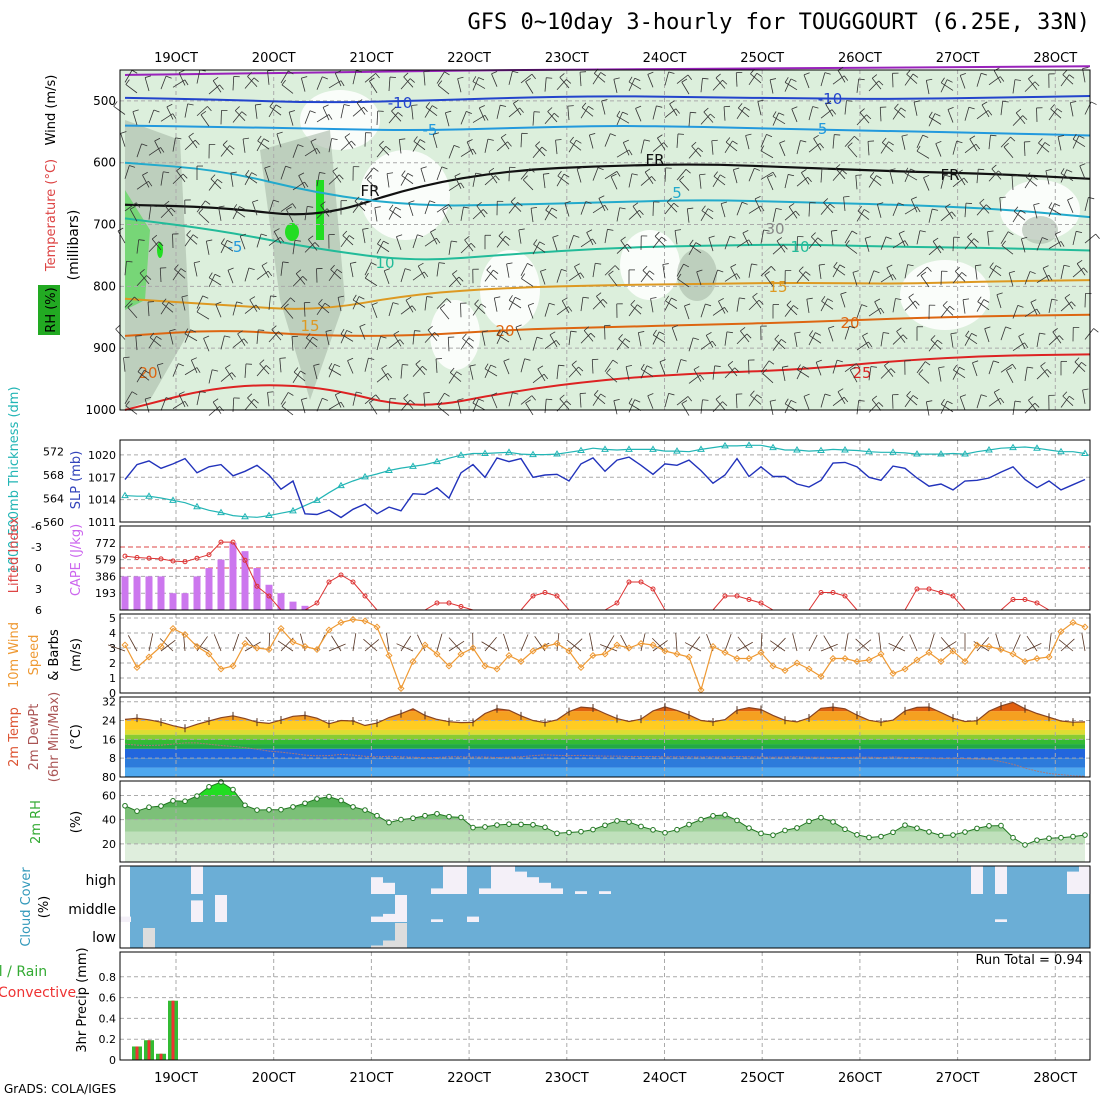  Describe the element at coordinates (34, 655) in the screenshot. I see `ylabel-wind10m-speed: Speed` at that location.